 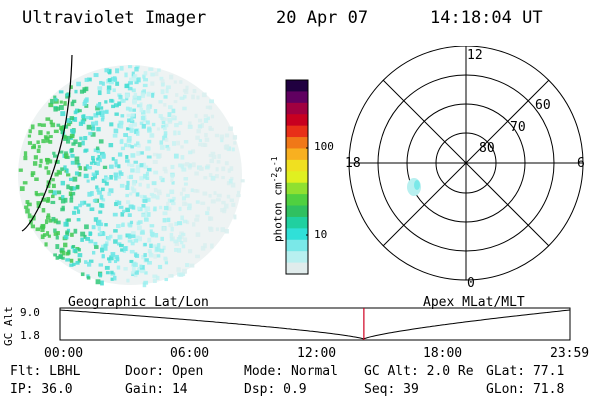 I want to click on polar-label-70: 70, so click(x=518, y=127).